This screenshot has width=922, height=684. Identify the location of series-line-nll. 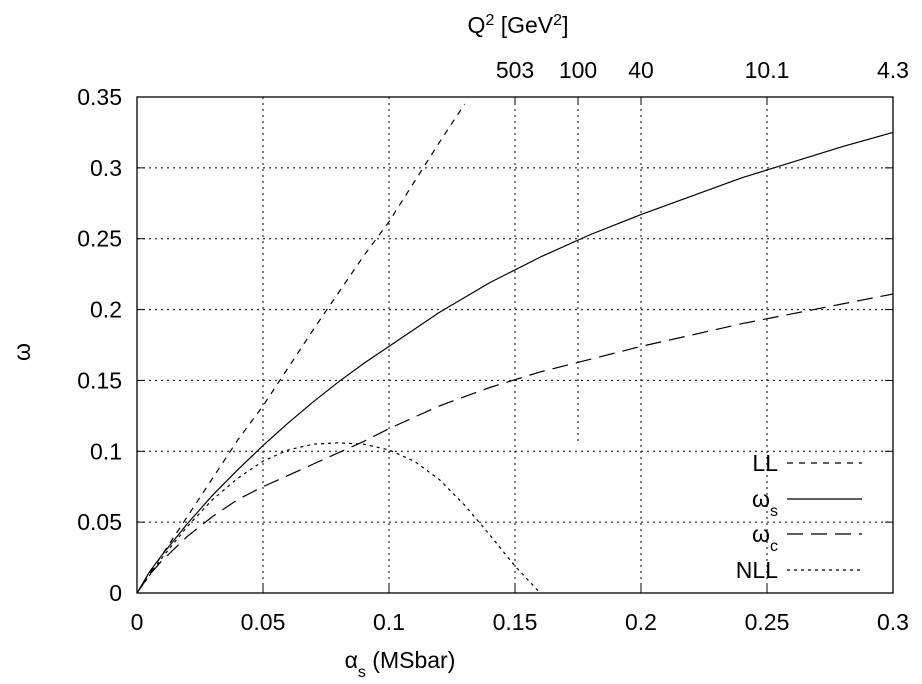
(338, 518).